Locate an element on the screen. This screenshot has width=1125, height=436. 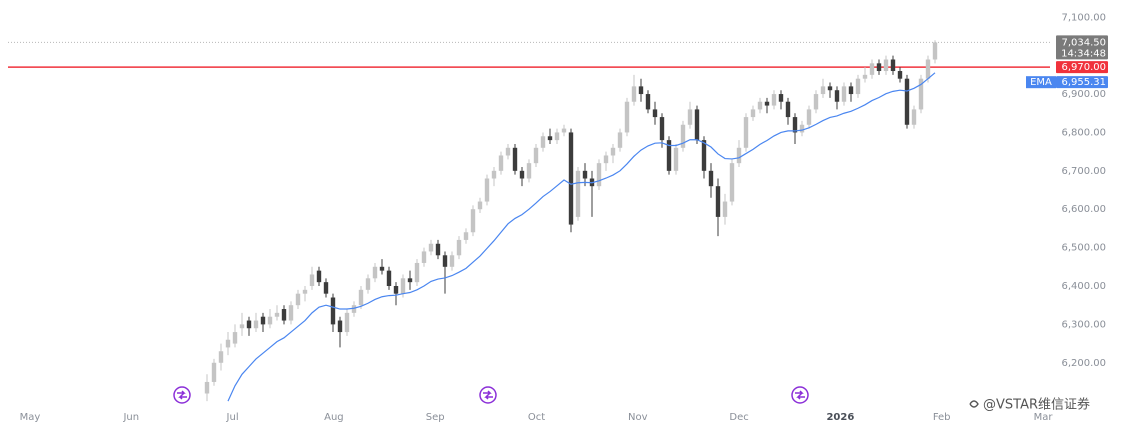
ema-value-label: 6,955.31 is located at coordinates (1083, 82).